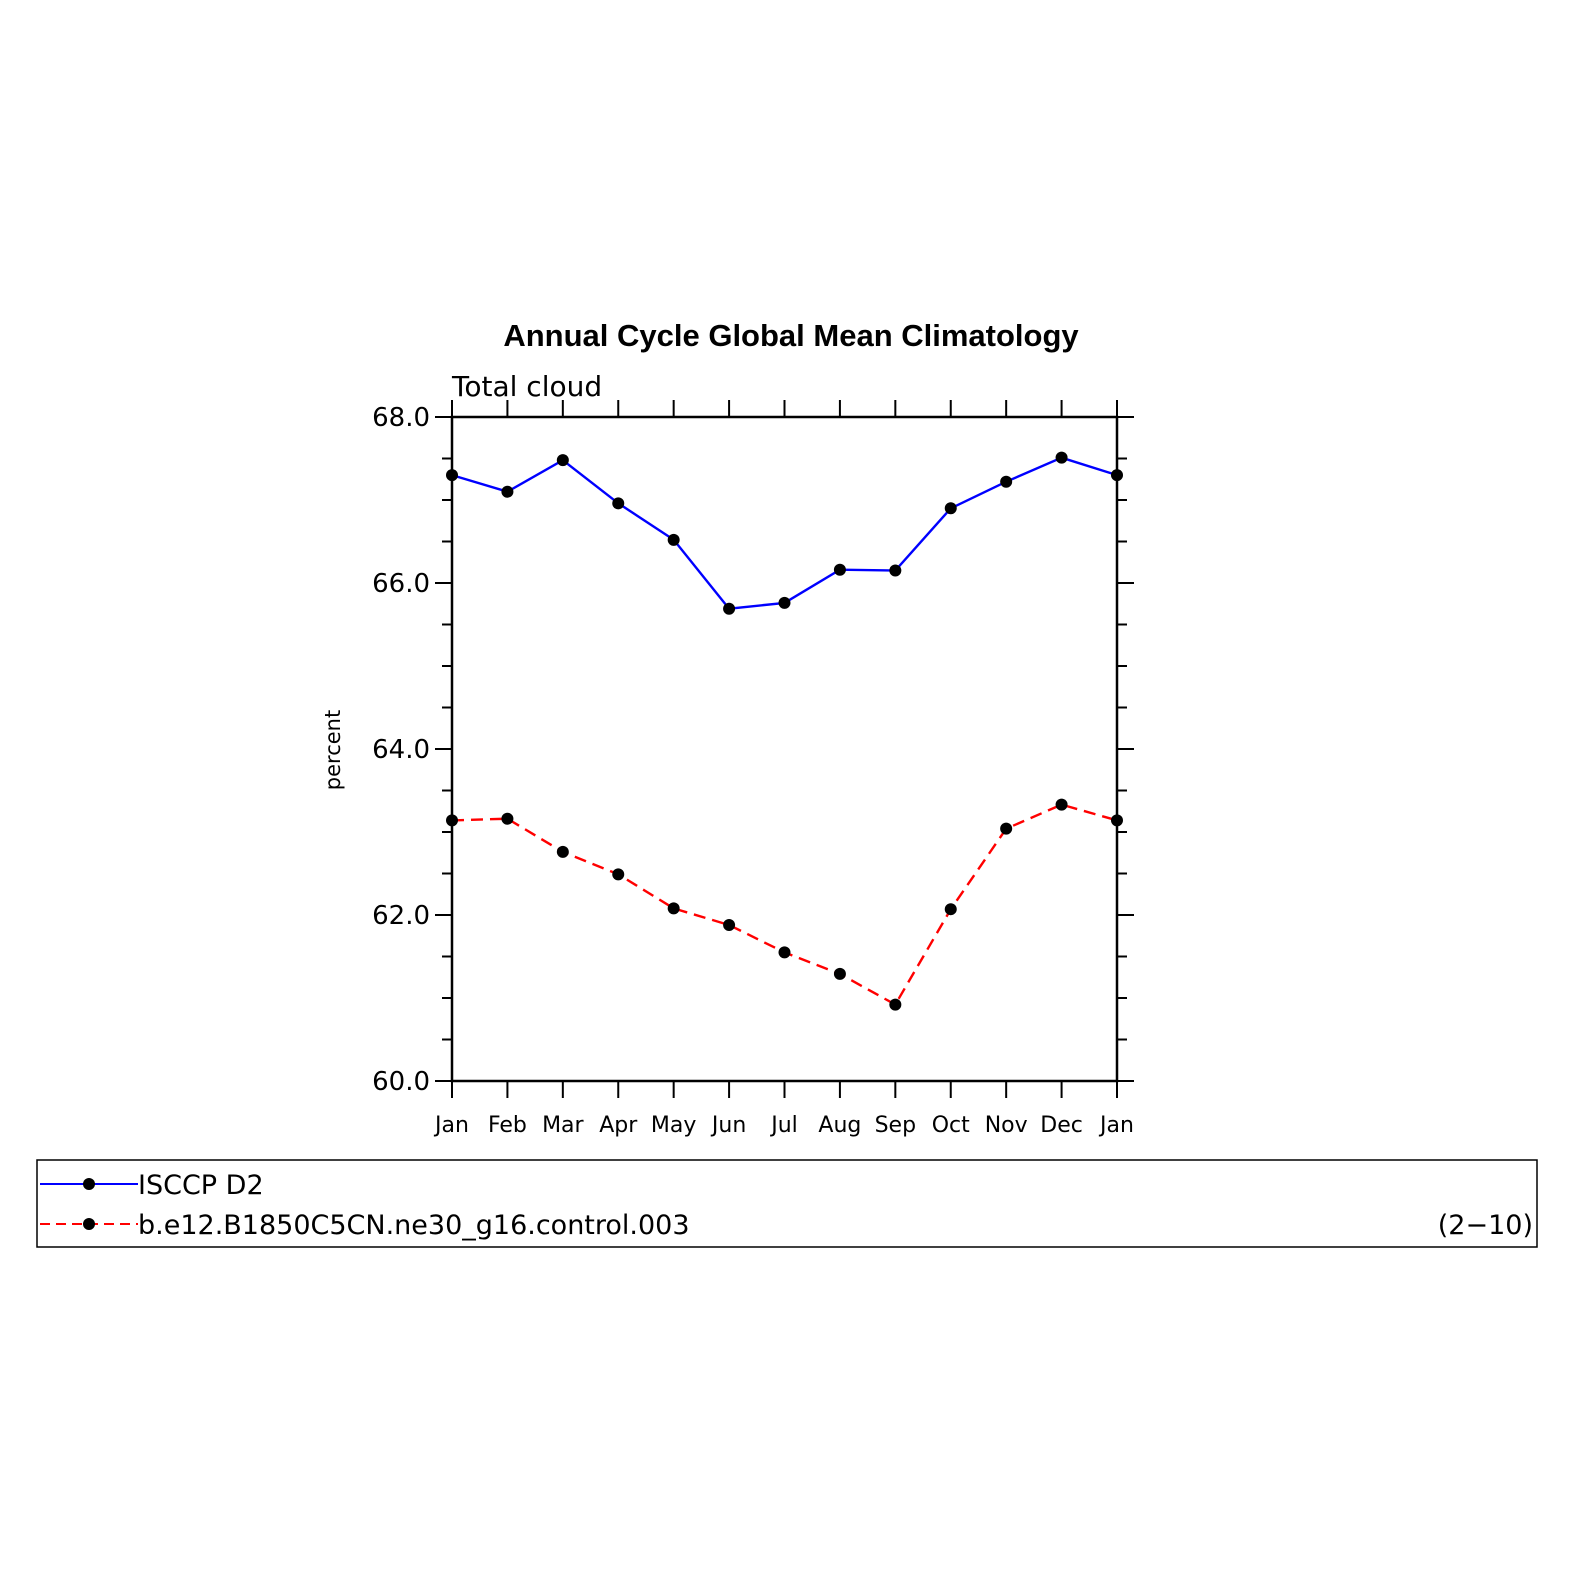 The height and width of the screenshot is (1575, 1575). I want to click on y-tick-label: 64.0, so click(401, 750).